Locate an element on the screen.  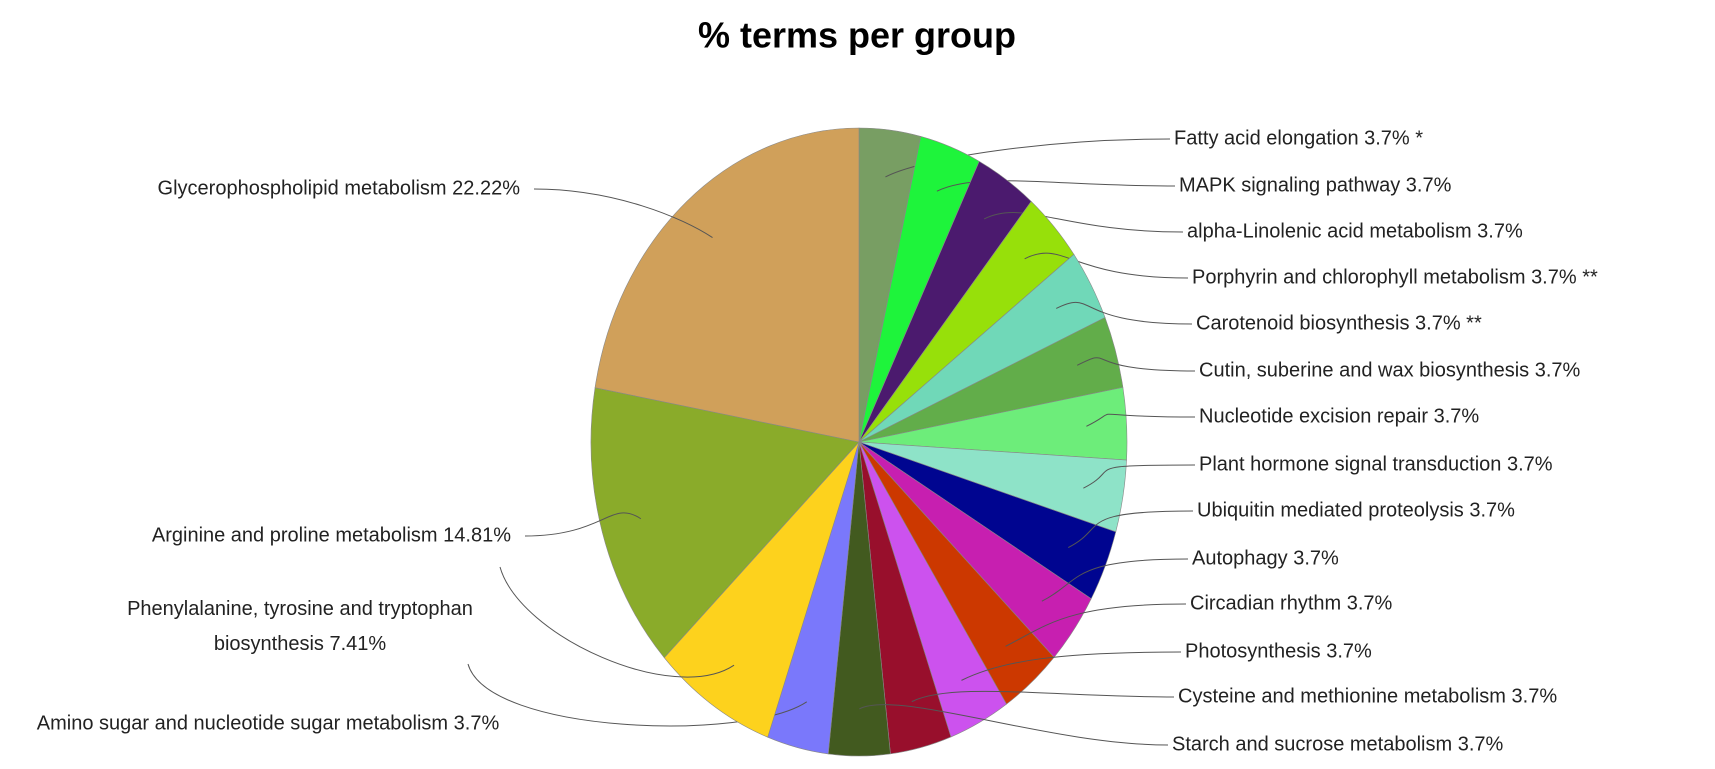
slice-label: Carotenoid biosynthesis 3.7% ** is located at coordinates (1339, 324).